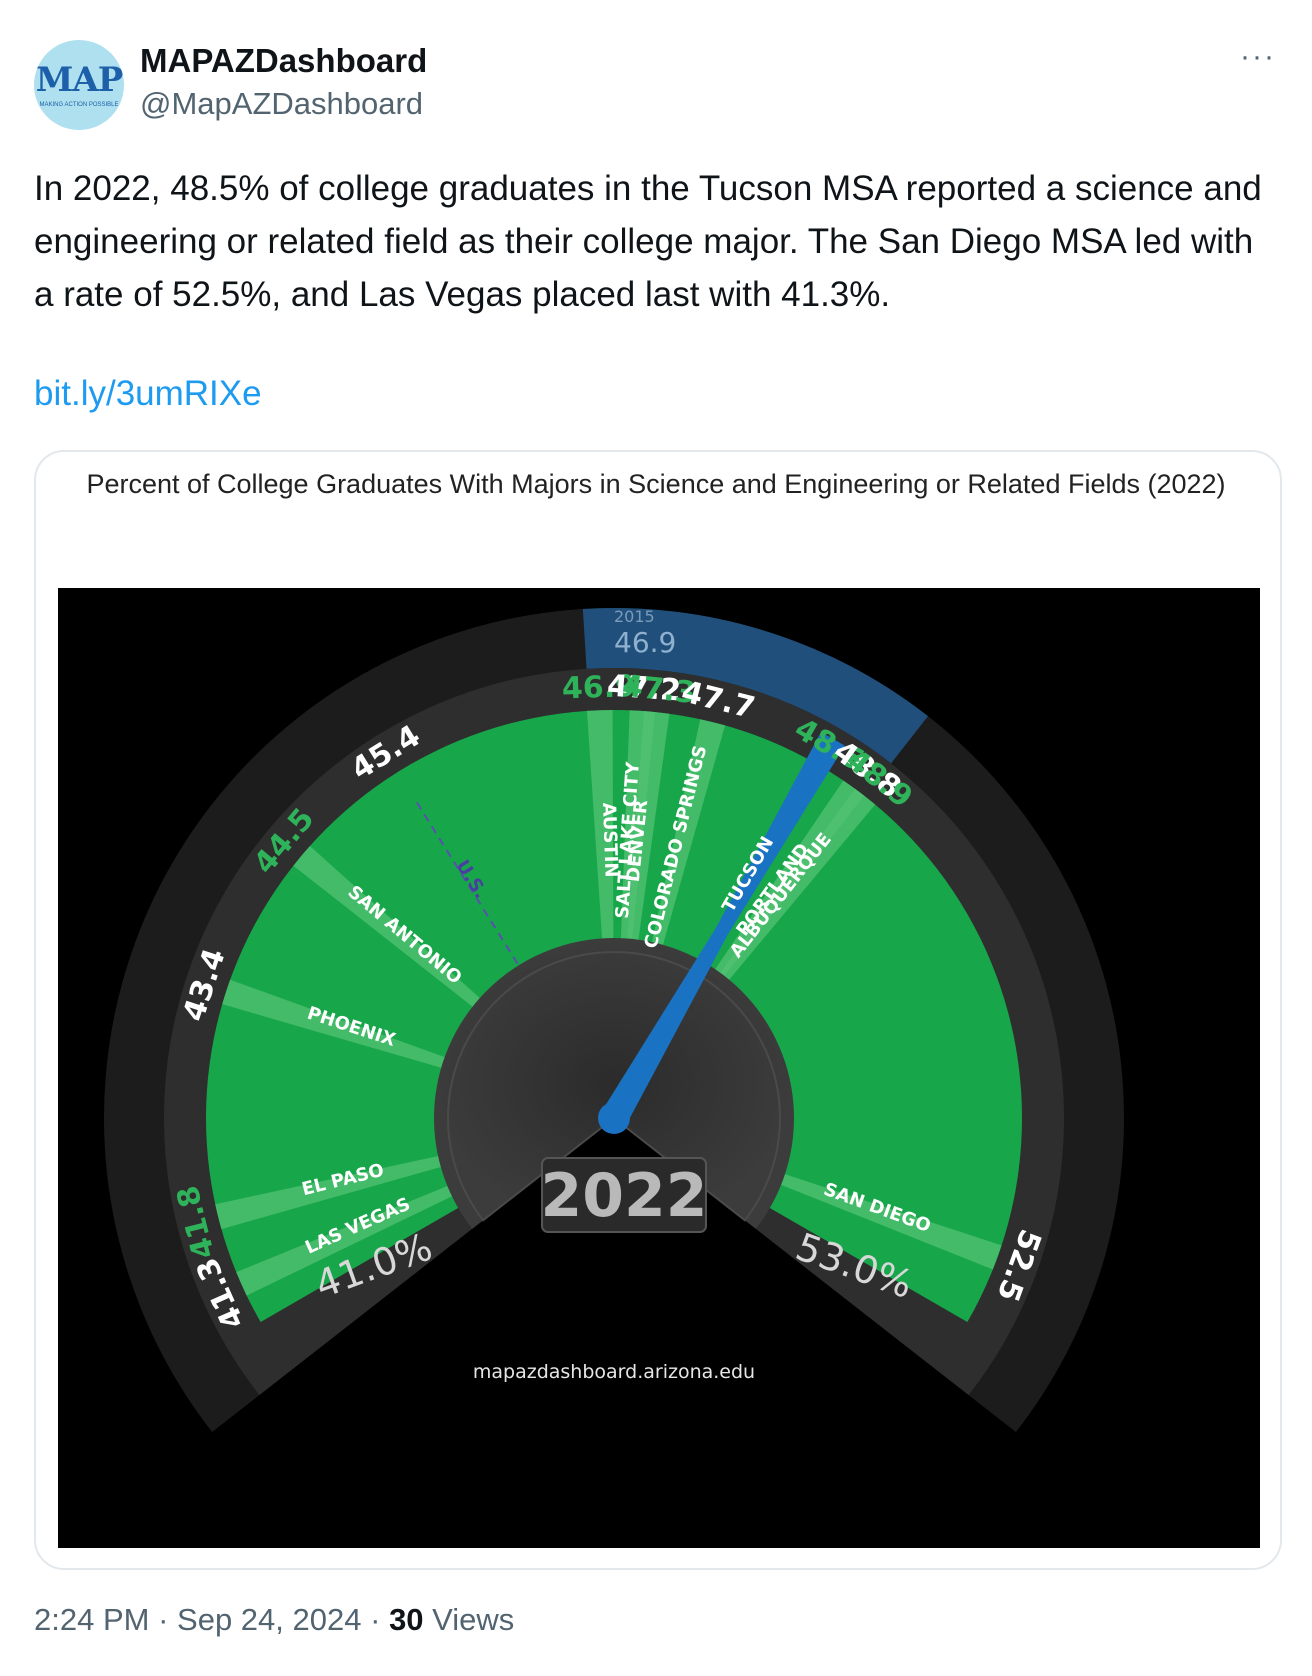  I want to click on tucson-2015-band, so click(755, 686).